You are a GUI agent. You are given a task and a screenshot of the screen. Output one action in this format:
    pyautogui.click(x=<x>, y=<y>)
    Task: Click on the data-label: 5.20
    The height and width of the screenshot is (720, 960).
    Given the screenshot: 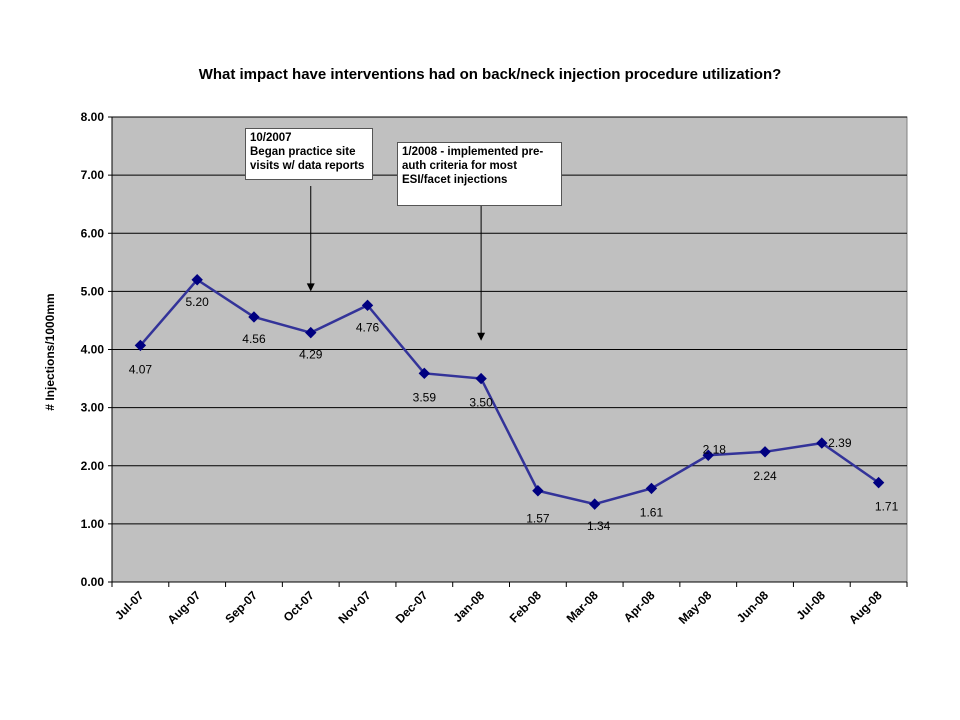 What is the action you would take?
    pyautogui.click(x=197, y=302)
    